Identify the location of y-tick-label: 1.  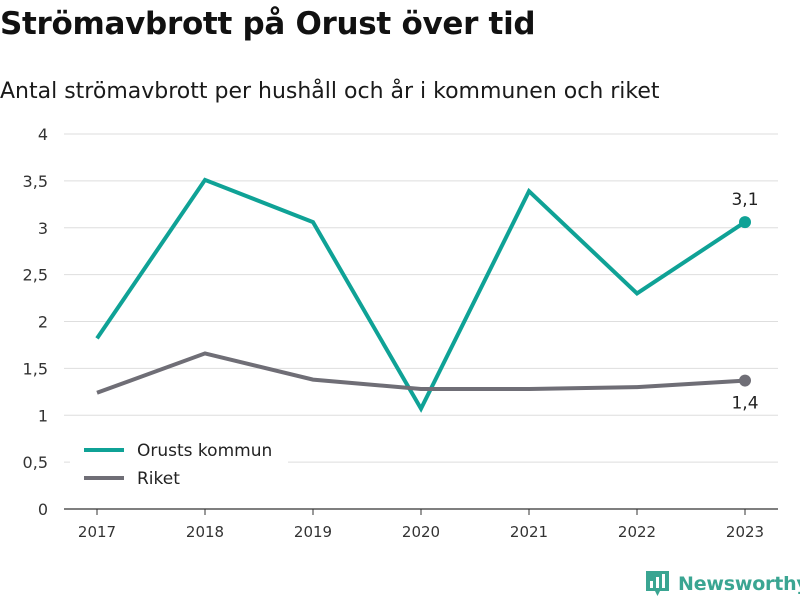
(43, 415).